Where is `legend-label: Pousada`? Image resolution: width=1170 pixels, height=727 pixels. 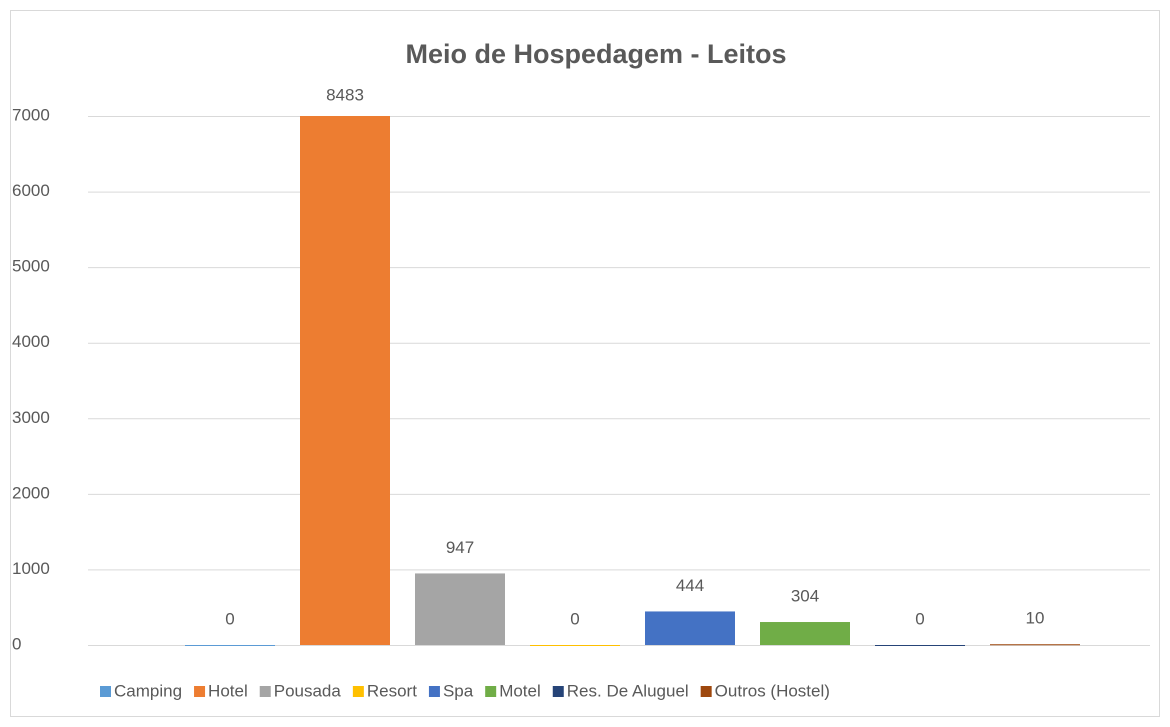 legend-label: Pousada is located at coordinates (308, 690).